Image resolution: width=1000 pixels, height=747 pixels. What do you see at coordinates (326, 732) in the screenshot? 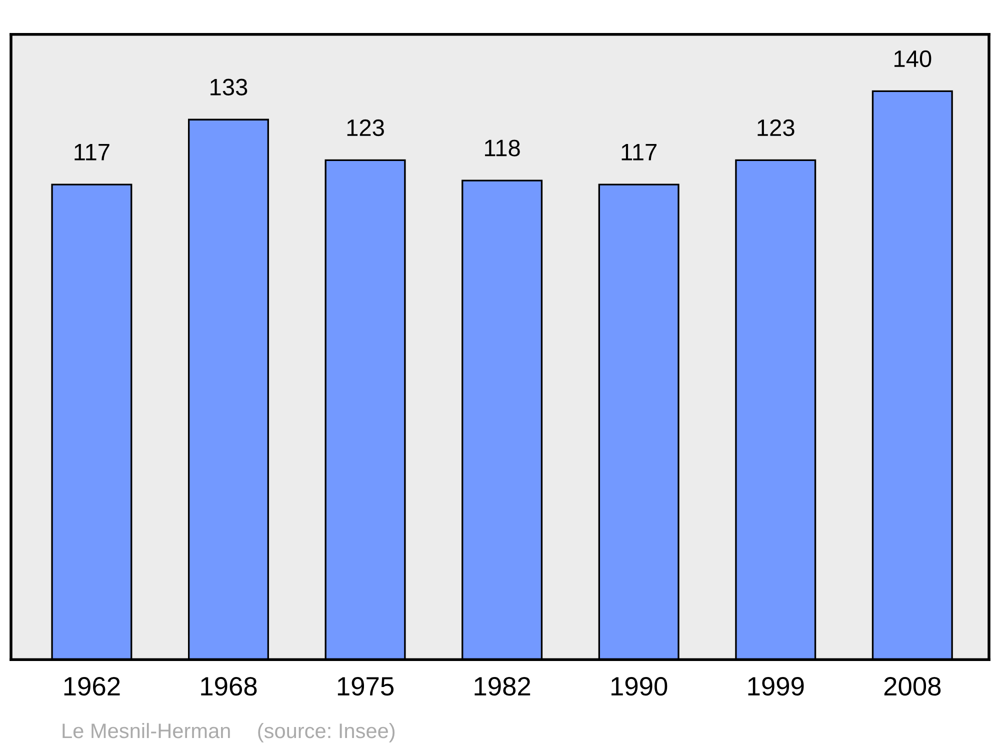
I see `text: (source: Insee)` at bounding box center [326, 732].